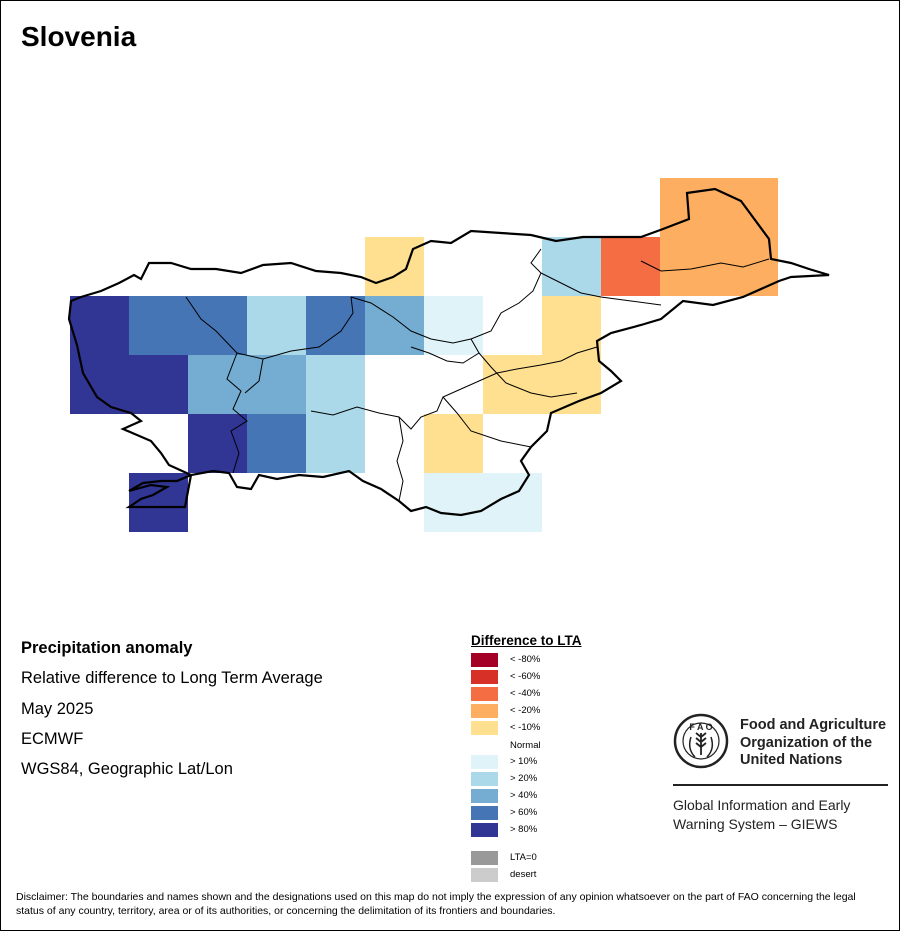  What do you see at coordinates (57, 709) in the screenshot?
I see `map-info-date: May 2025` at bounding box center [57, 709].